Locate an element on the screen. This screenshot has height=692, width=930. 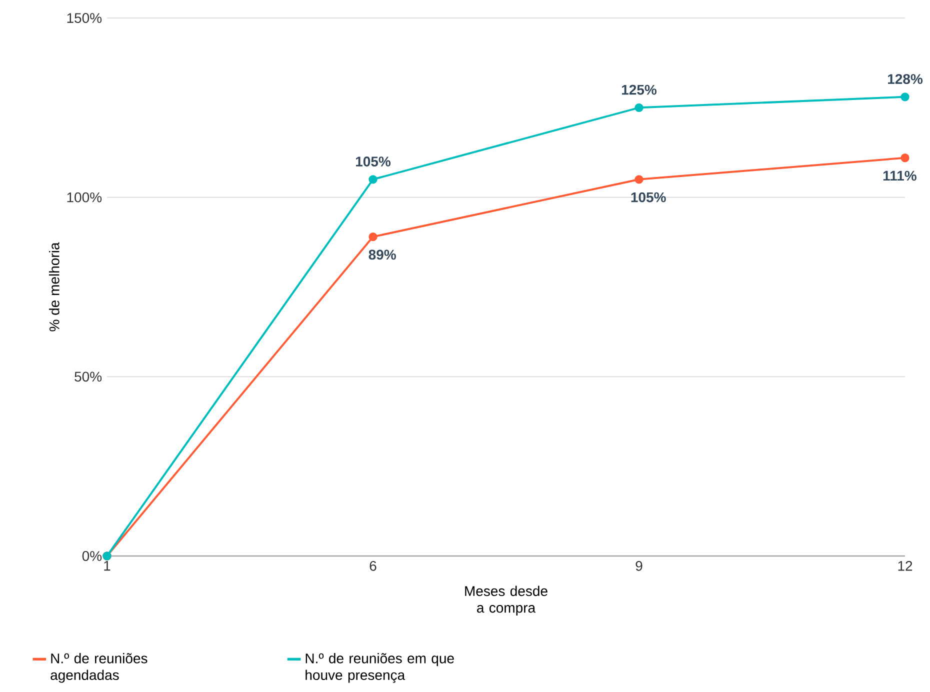
x-tick-label: 9 is located at coordinates (639, 565).